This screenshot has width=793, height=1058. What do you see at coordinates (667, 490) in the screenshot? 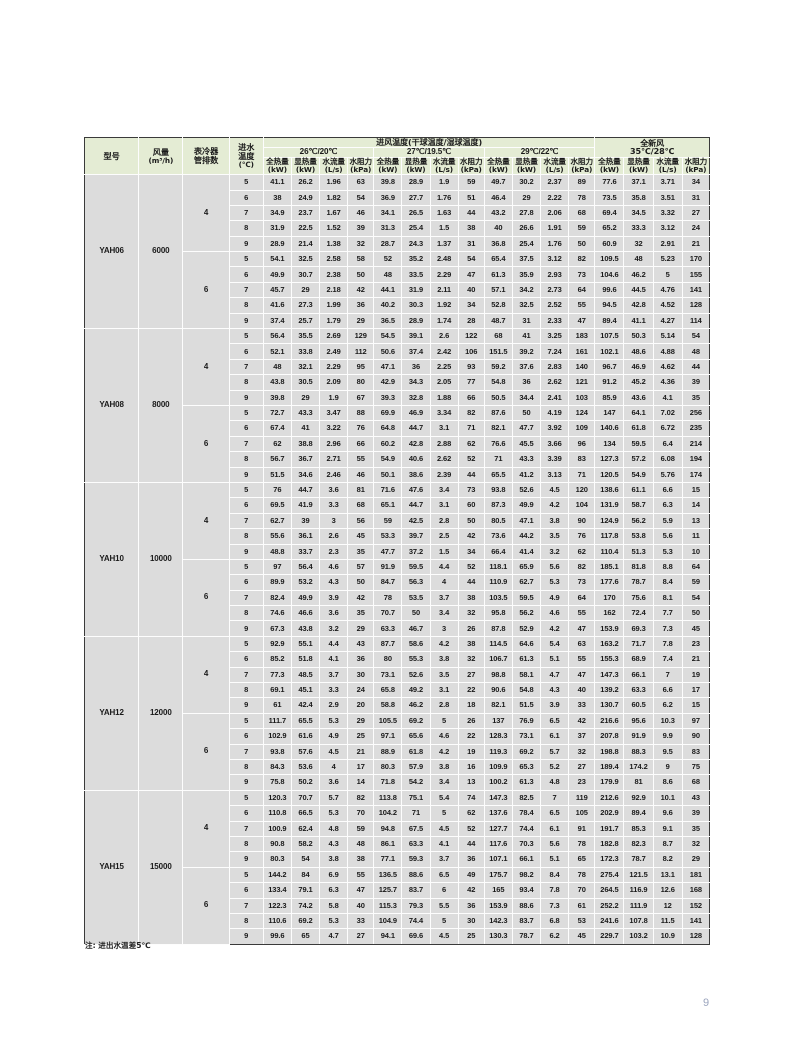
I see `cell-fresh-air-water-flow: 6.6` at bounding box center [667, 490].